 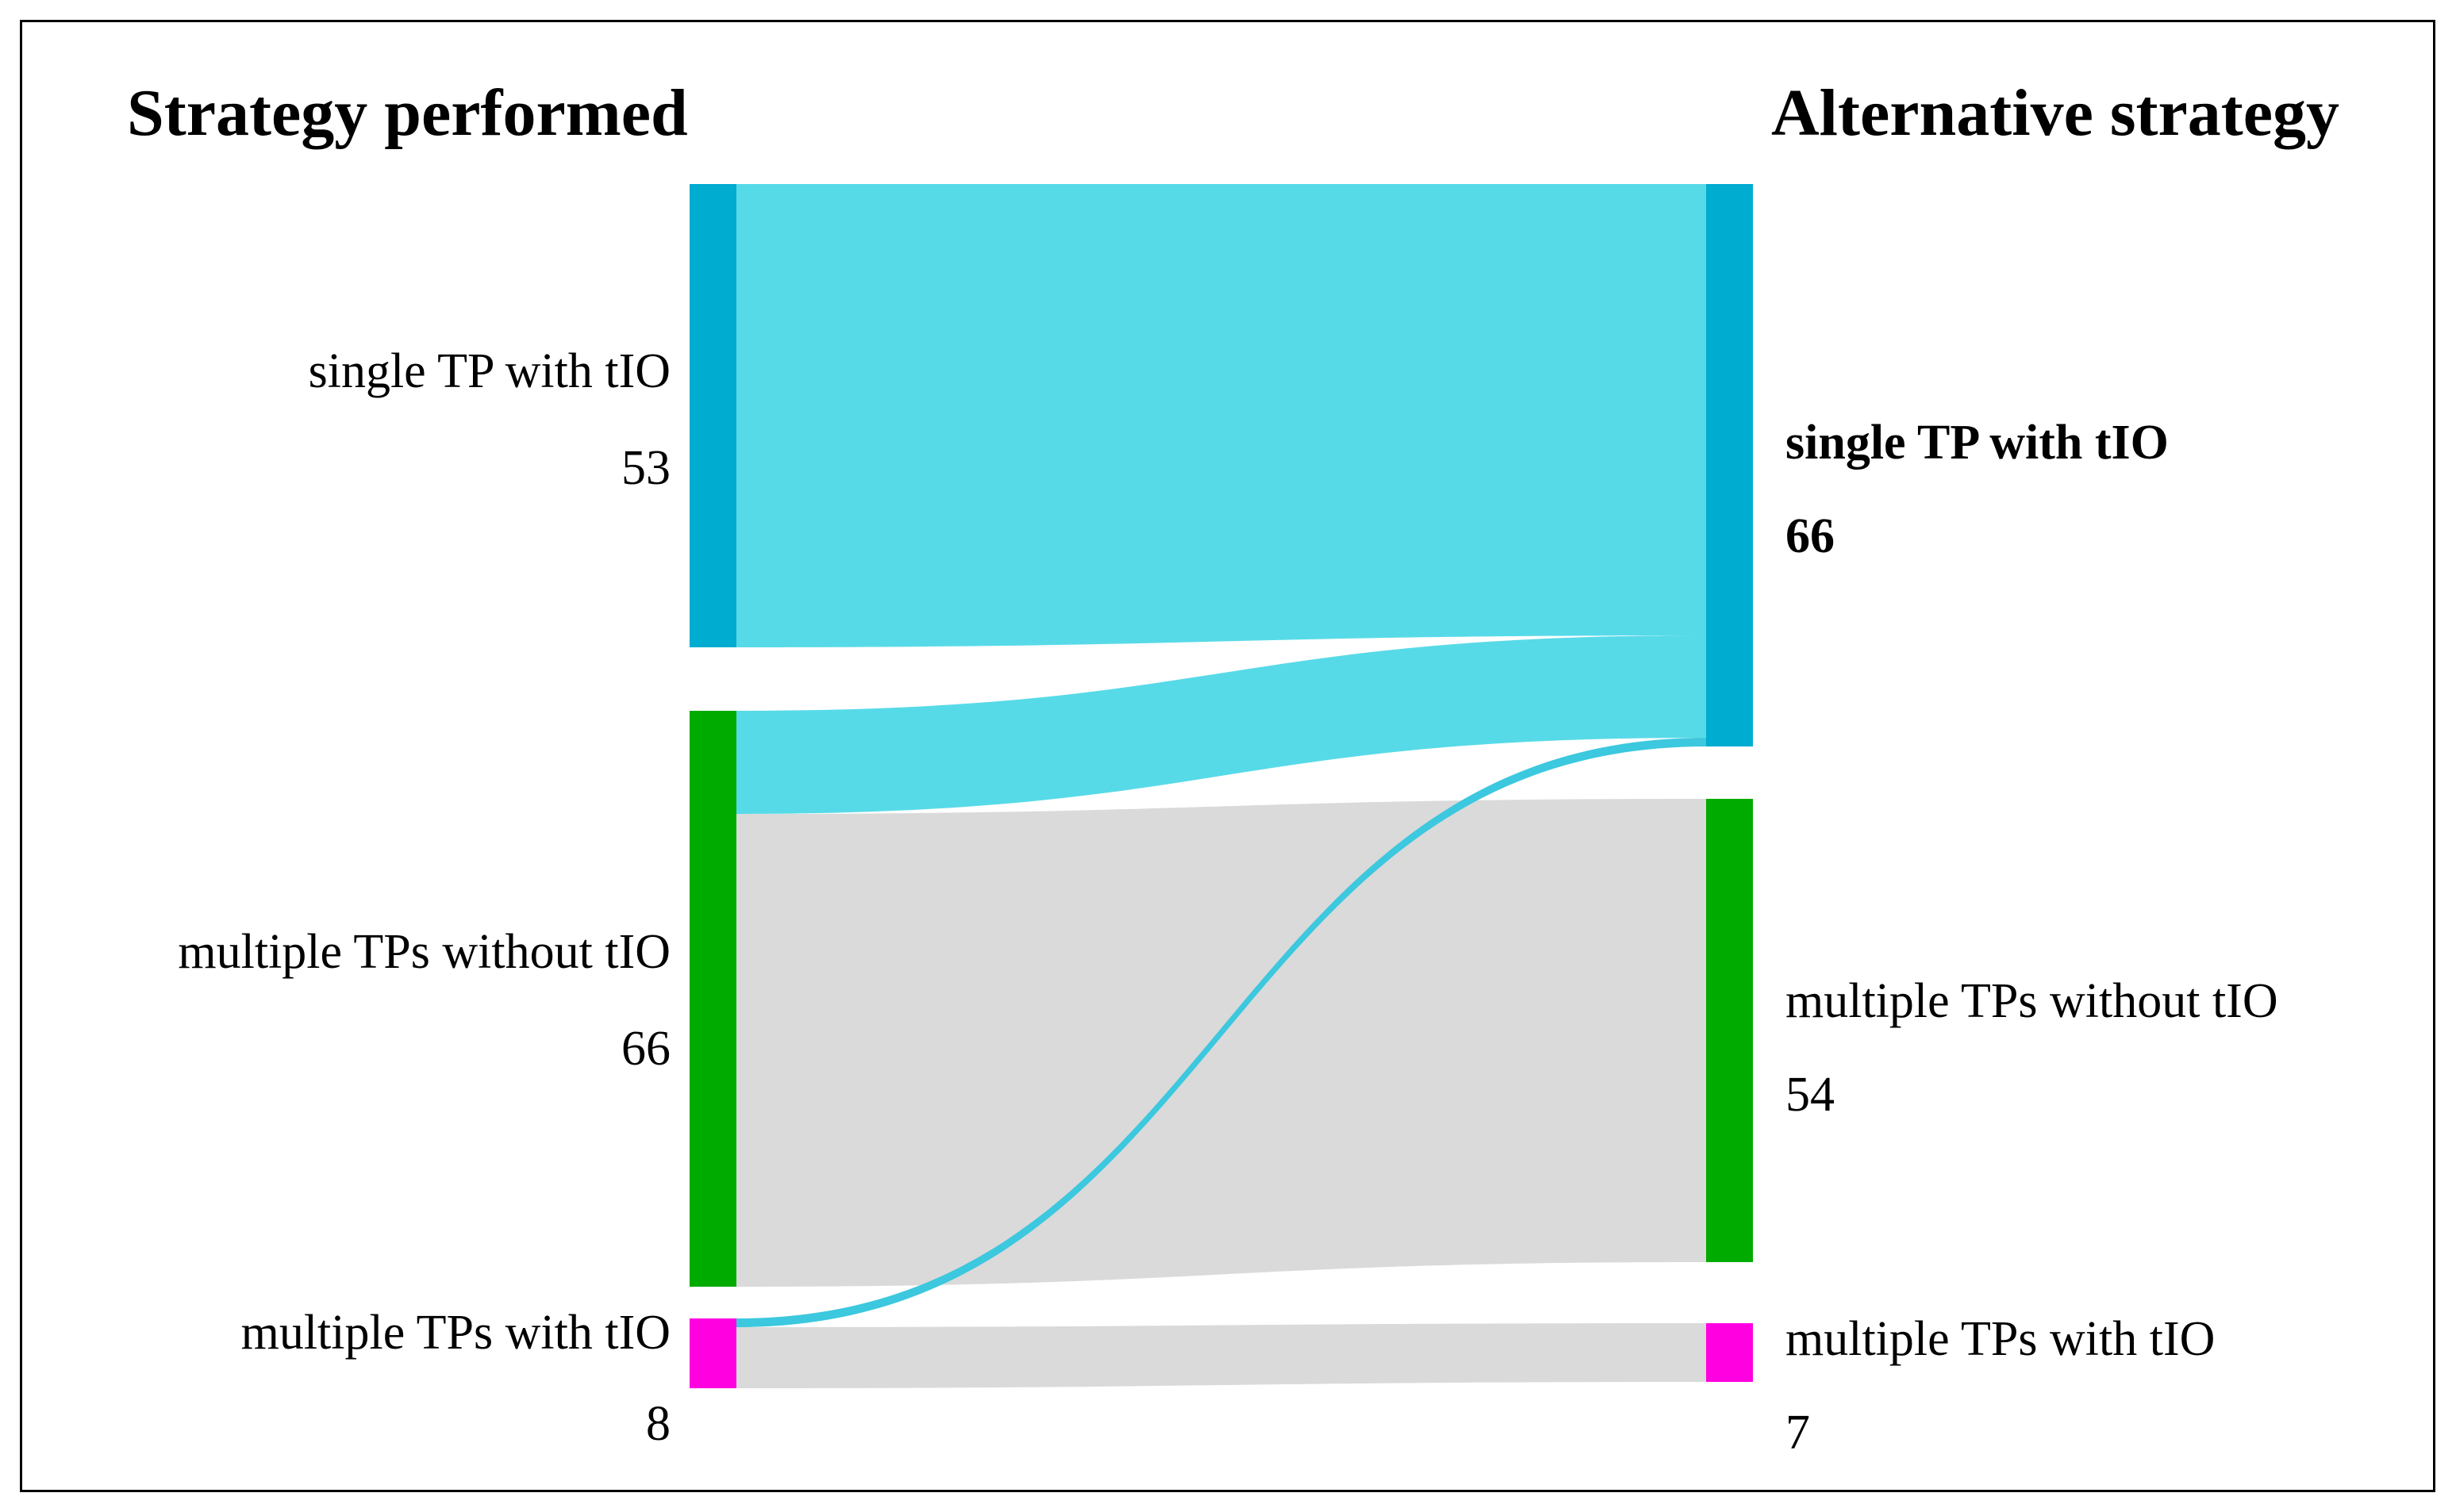 I want to click on node-bar-L-multi-no, so click(x=713, y=999).